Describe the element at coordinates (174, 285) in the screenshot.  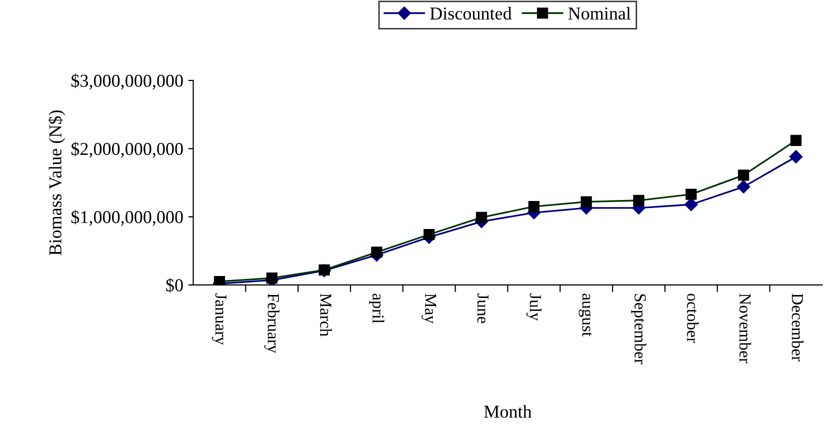
I see `y-tick-label: $0` at that location.